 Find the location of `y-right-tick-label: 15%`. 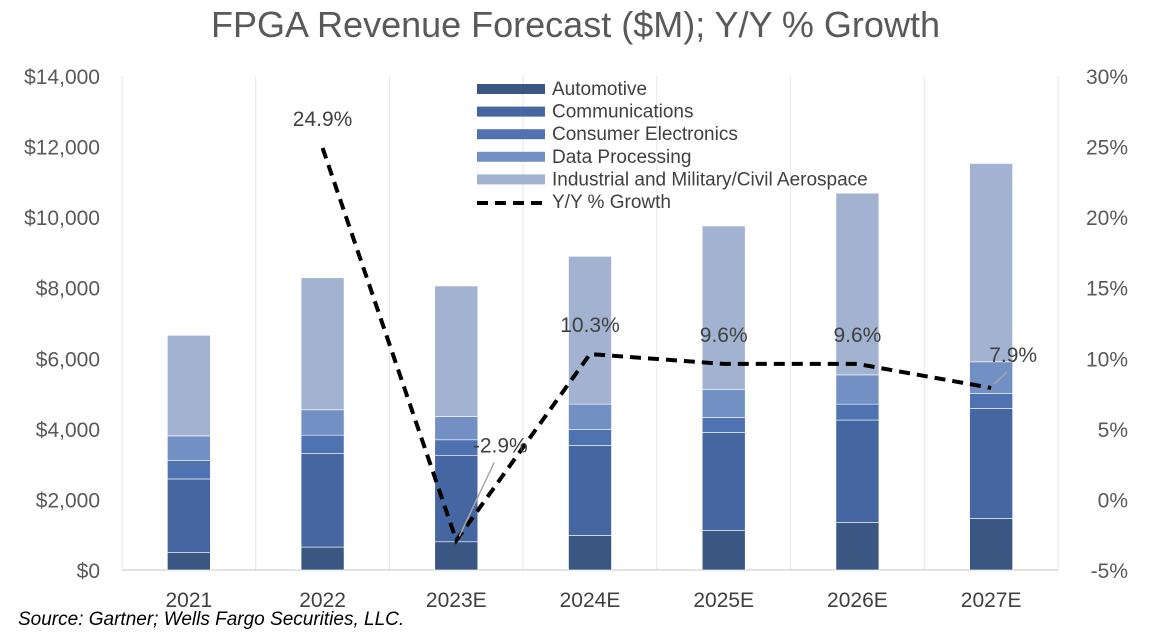

y-right-tick-label: 15% is located at coordinates (1107, 289).